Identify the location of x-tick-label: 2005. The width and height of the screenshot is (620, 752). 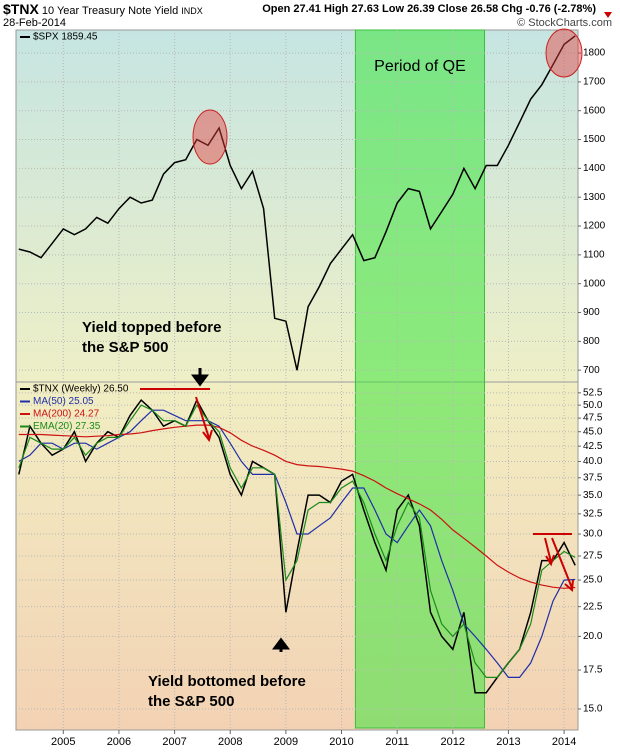
(63, 742).